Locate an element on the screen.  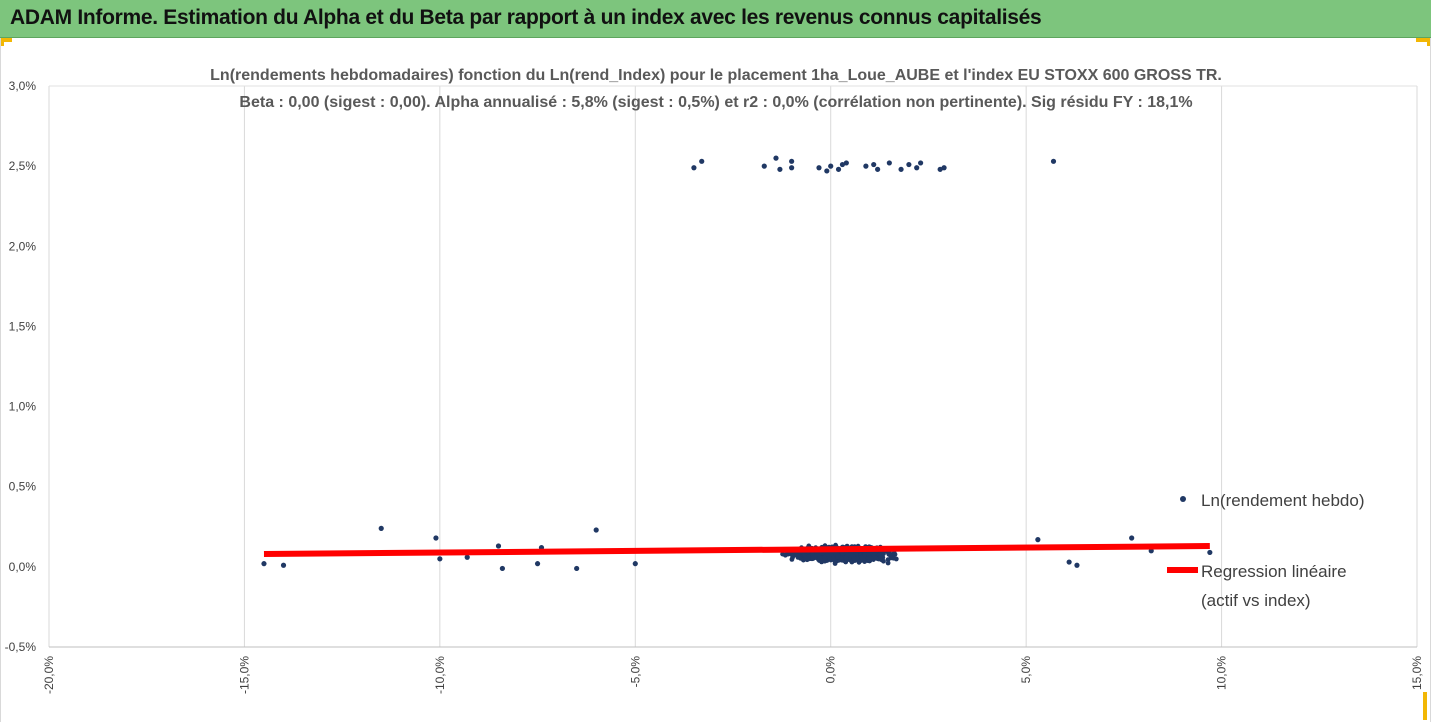
legend-label-regression-line1: Regression linéaire is located at coordinates (1274, 571).